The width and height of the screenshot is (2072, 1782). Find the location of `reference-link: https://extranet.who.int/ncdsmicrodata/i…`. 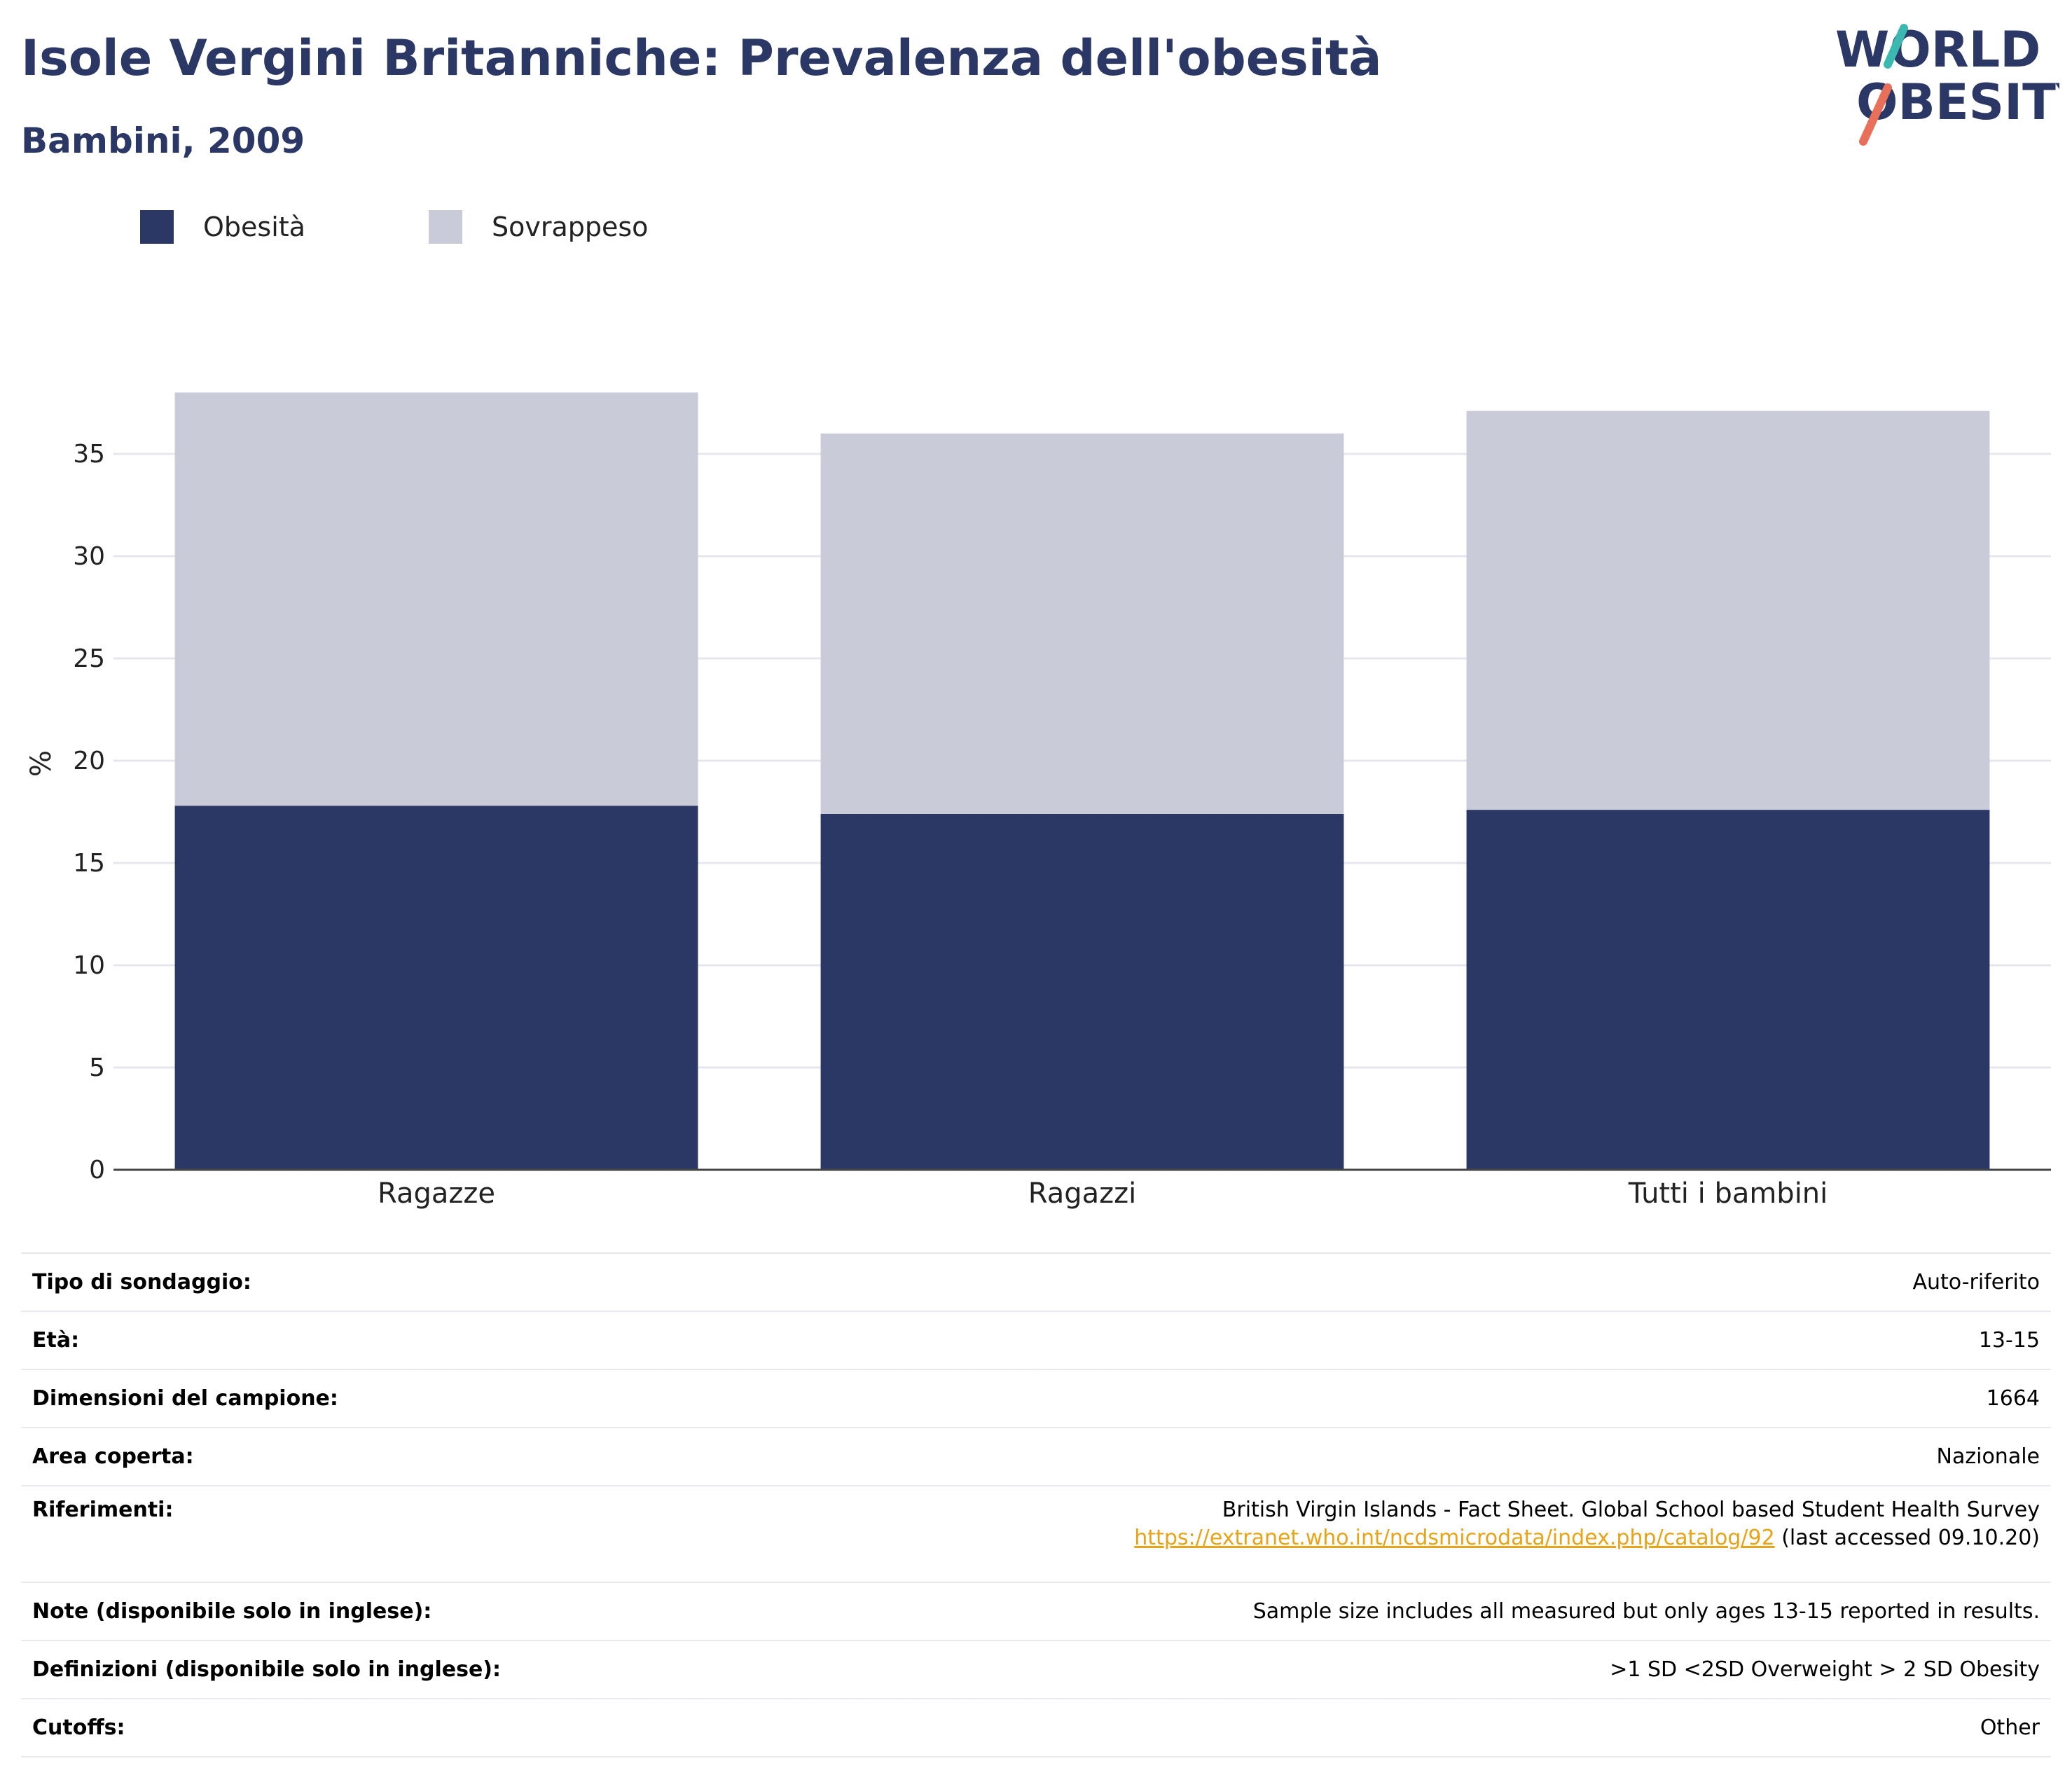

reference-link: https://extranet.who.int/ncdsmicrodata/i… is located at coordinates (1455, 1538).